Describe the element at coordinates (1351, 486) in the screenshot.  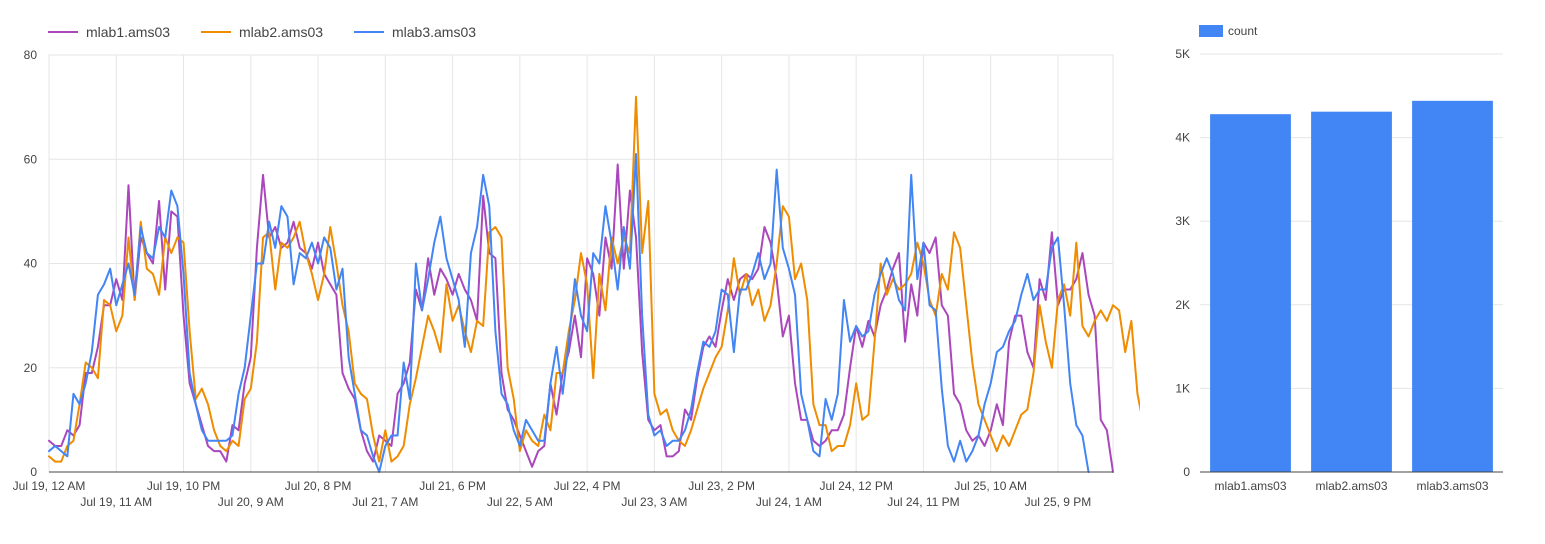
I see `x-tick-label: mlab2.ams03` at that location.